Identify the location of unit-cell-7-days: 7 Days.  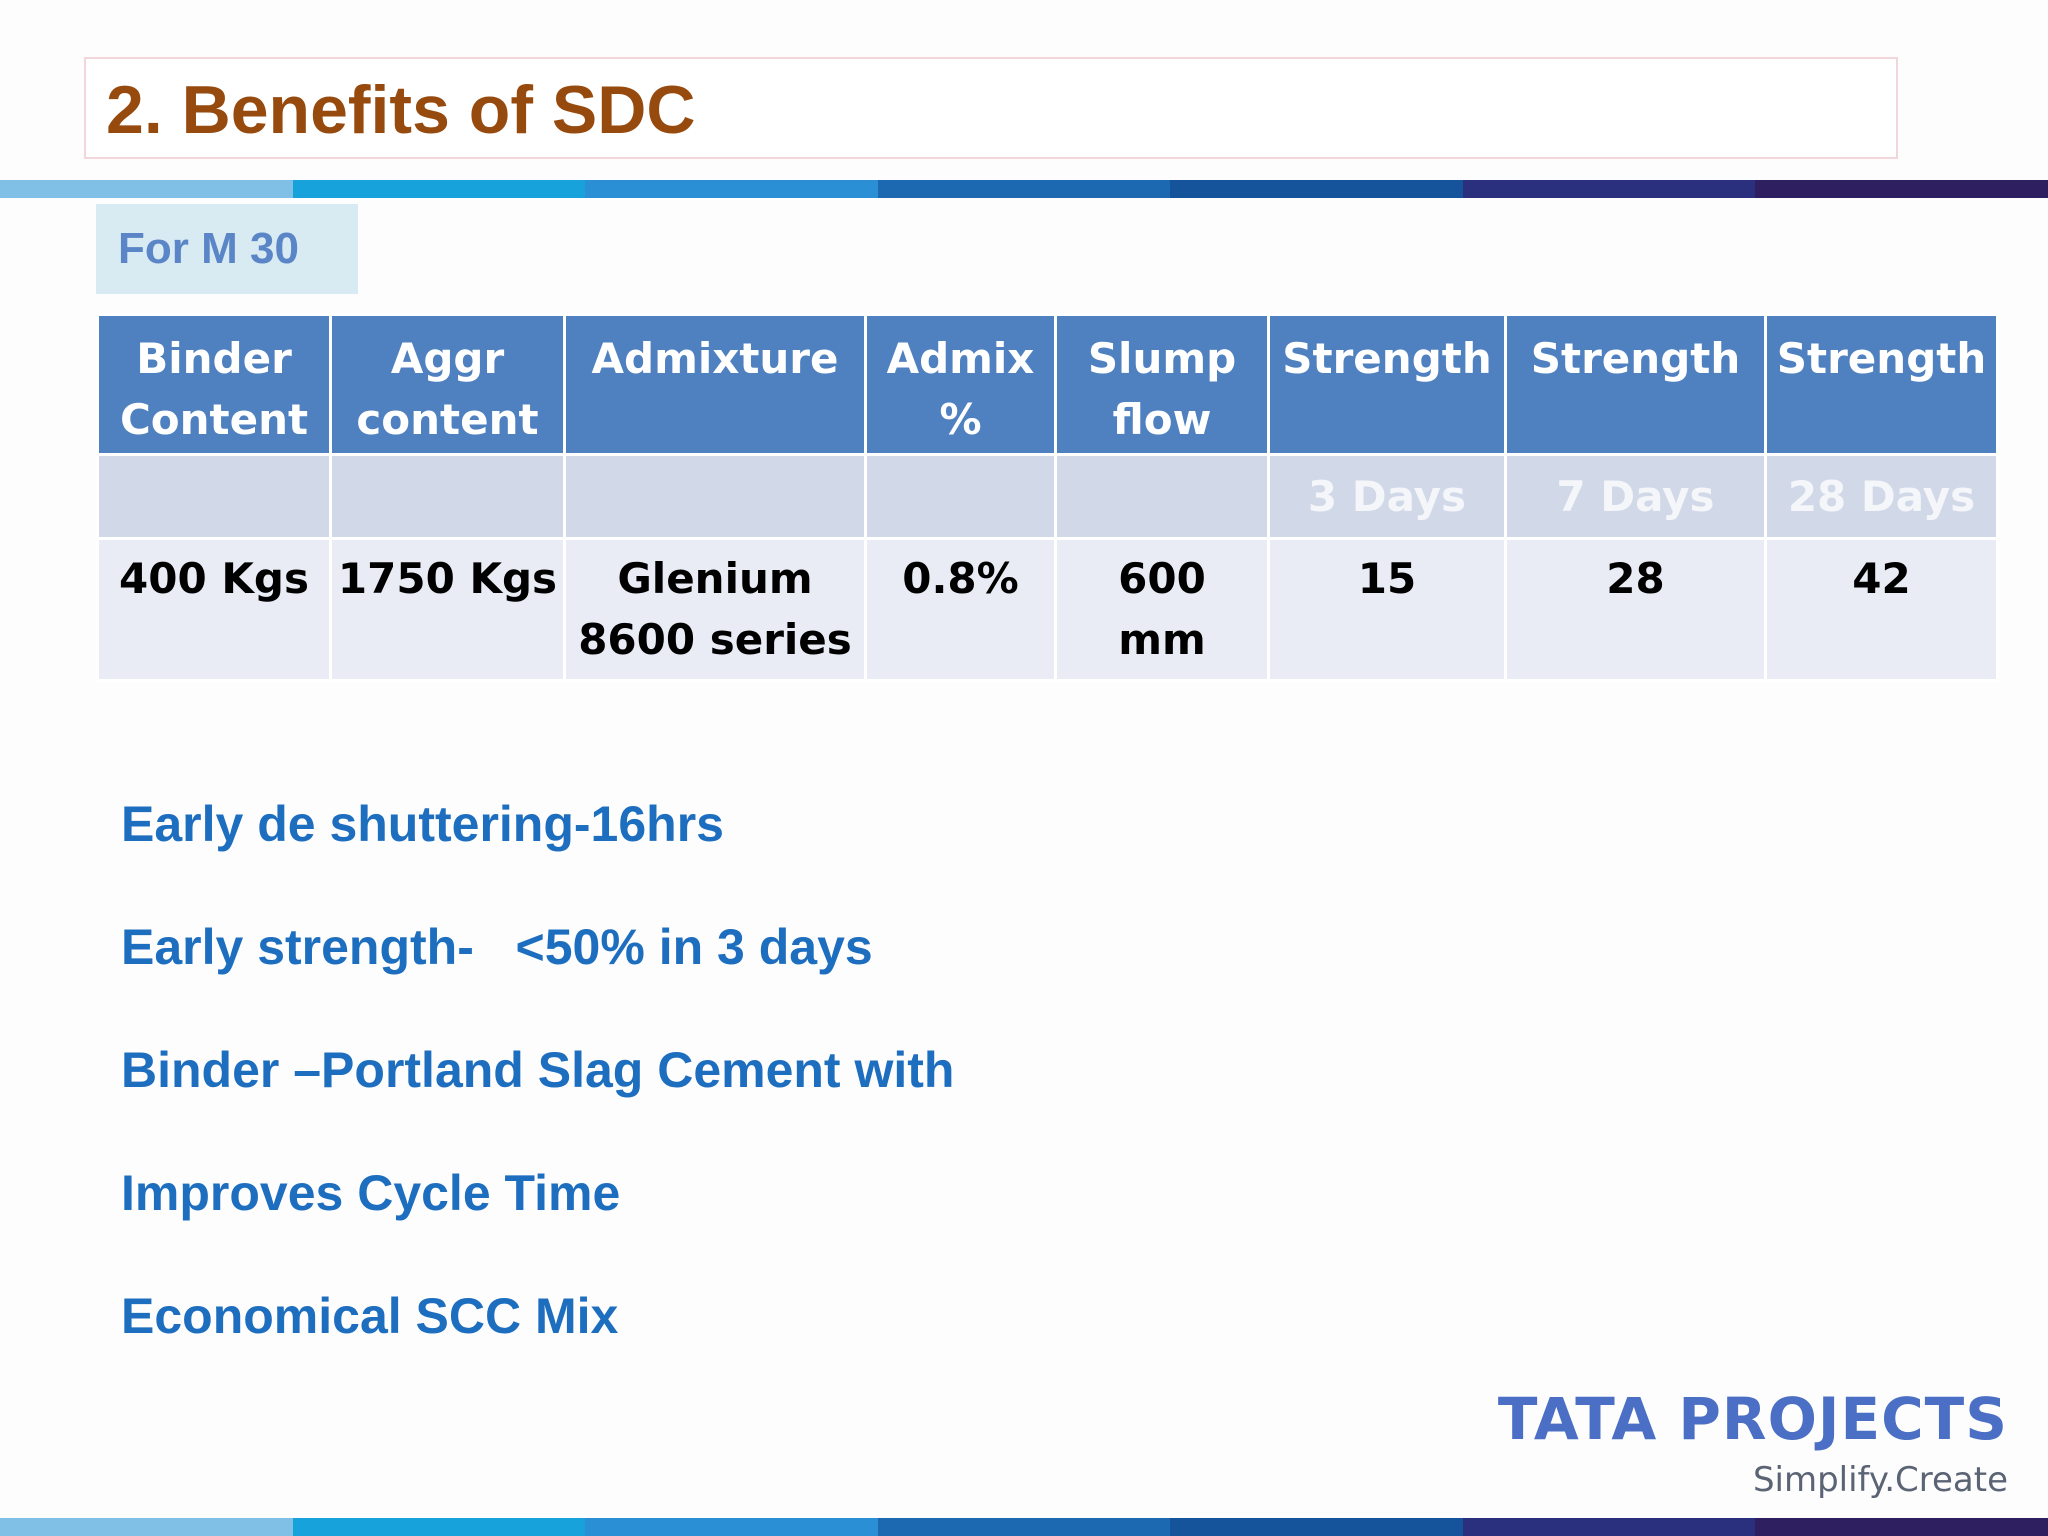
(1635, 496).